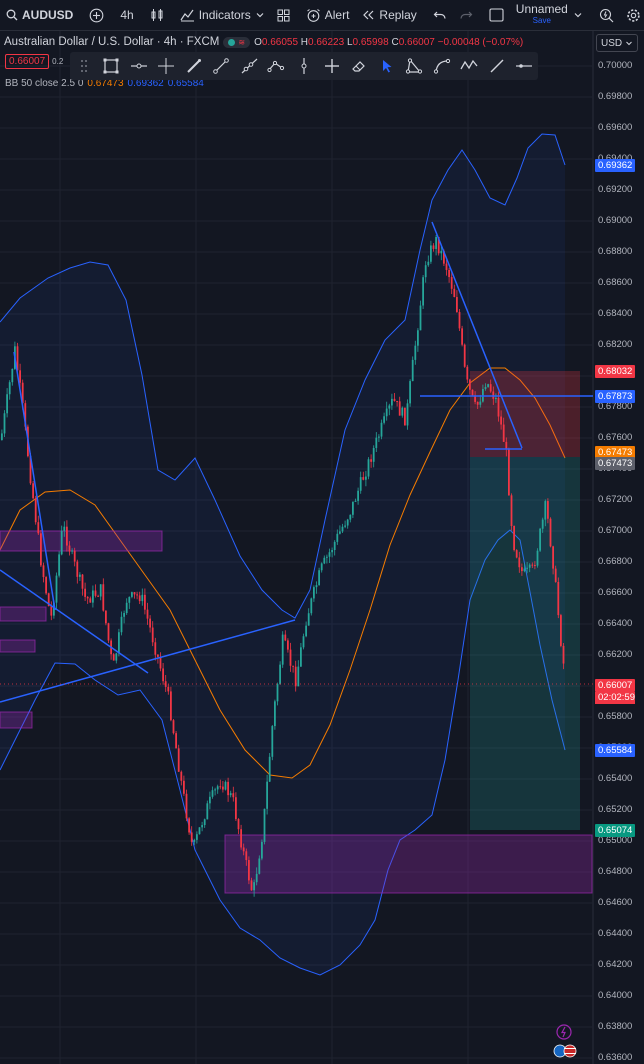 This screenshot has width=644, height=1064. I want to click on compare-button, so click(96, 15).